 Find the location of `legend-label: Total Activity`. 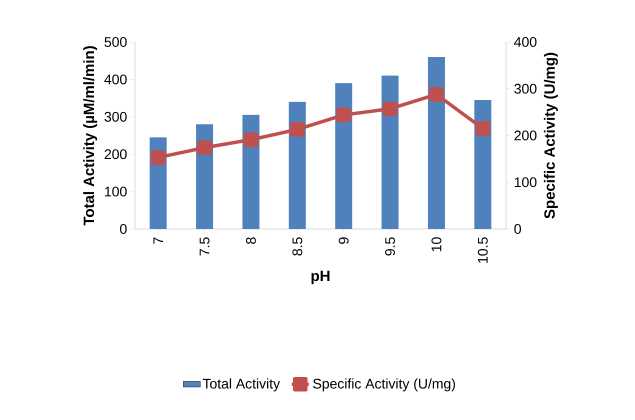

legend-label: Total Activity is located at coordinates (241, 385).